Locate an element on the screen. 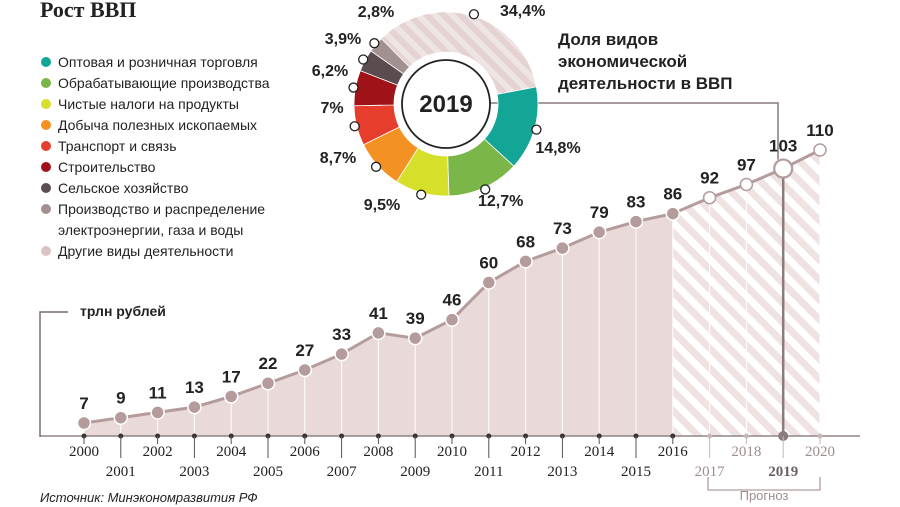 Image resolution: width=900 pixels, height=507 pixels. donut-center-label: 2019 is located at coordinates (445, 104).